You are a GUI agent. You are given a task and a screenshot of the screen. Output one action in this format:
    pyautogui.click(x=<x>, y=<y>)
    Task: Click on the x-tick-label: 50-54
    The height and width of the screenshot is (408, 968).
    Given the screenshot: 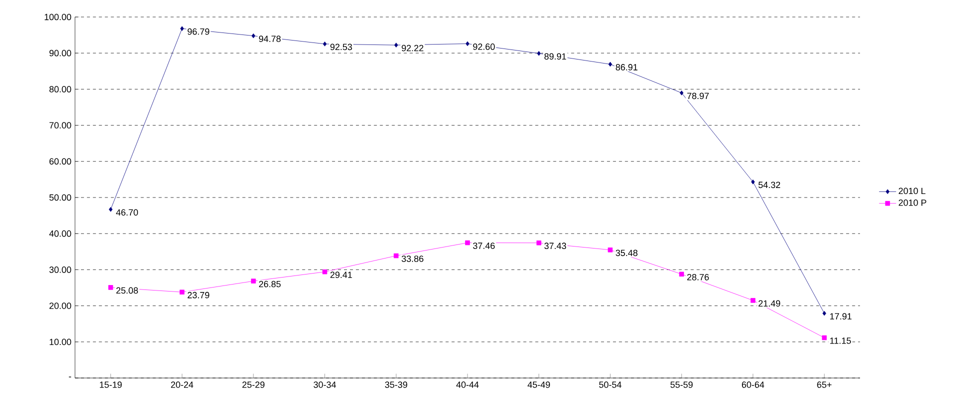 What is the action you would take?
    pyautogui.click(x=610, y=385)
    